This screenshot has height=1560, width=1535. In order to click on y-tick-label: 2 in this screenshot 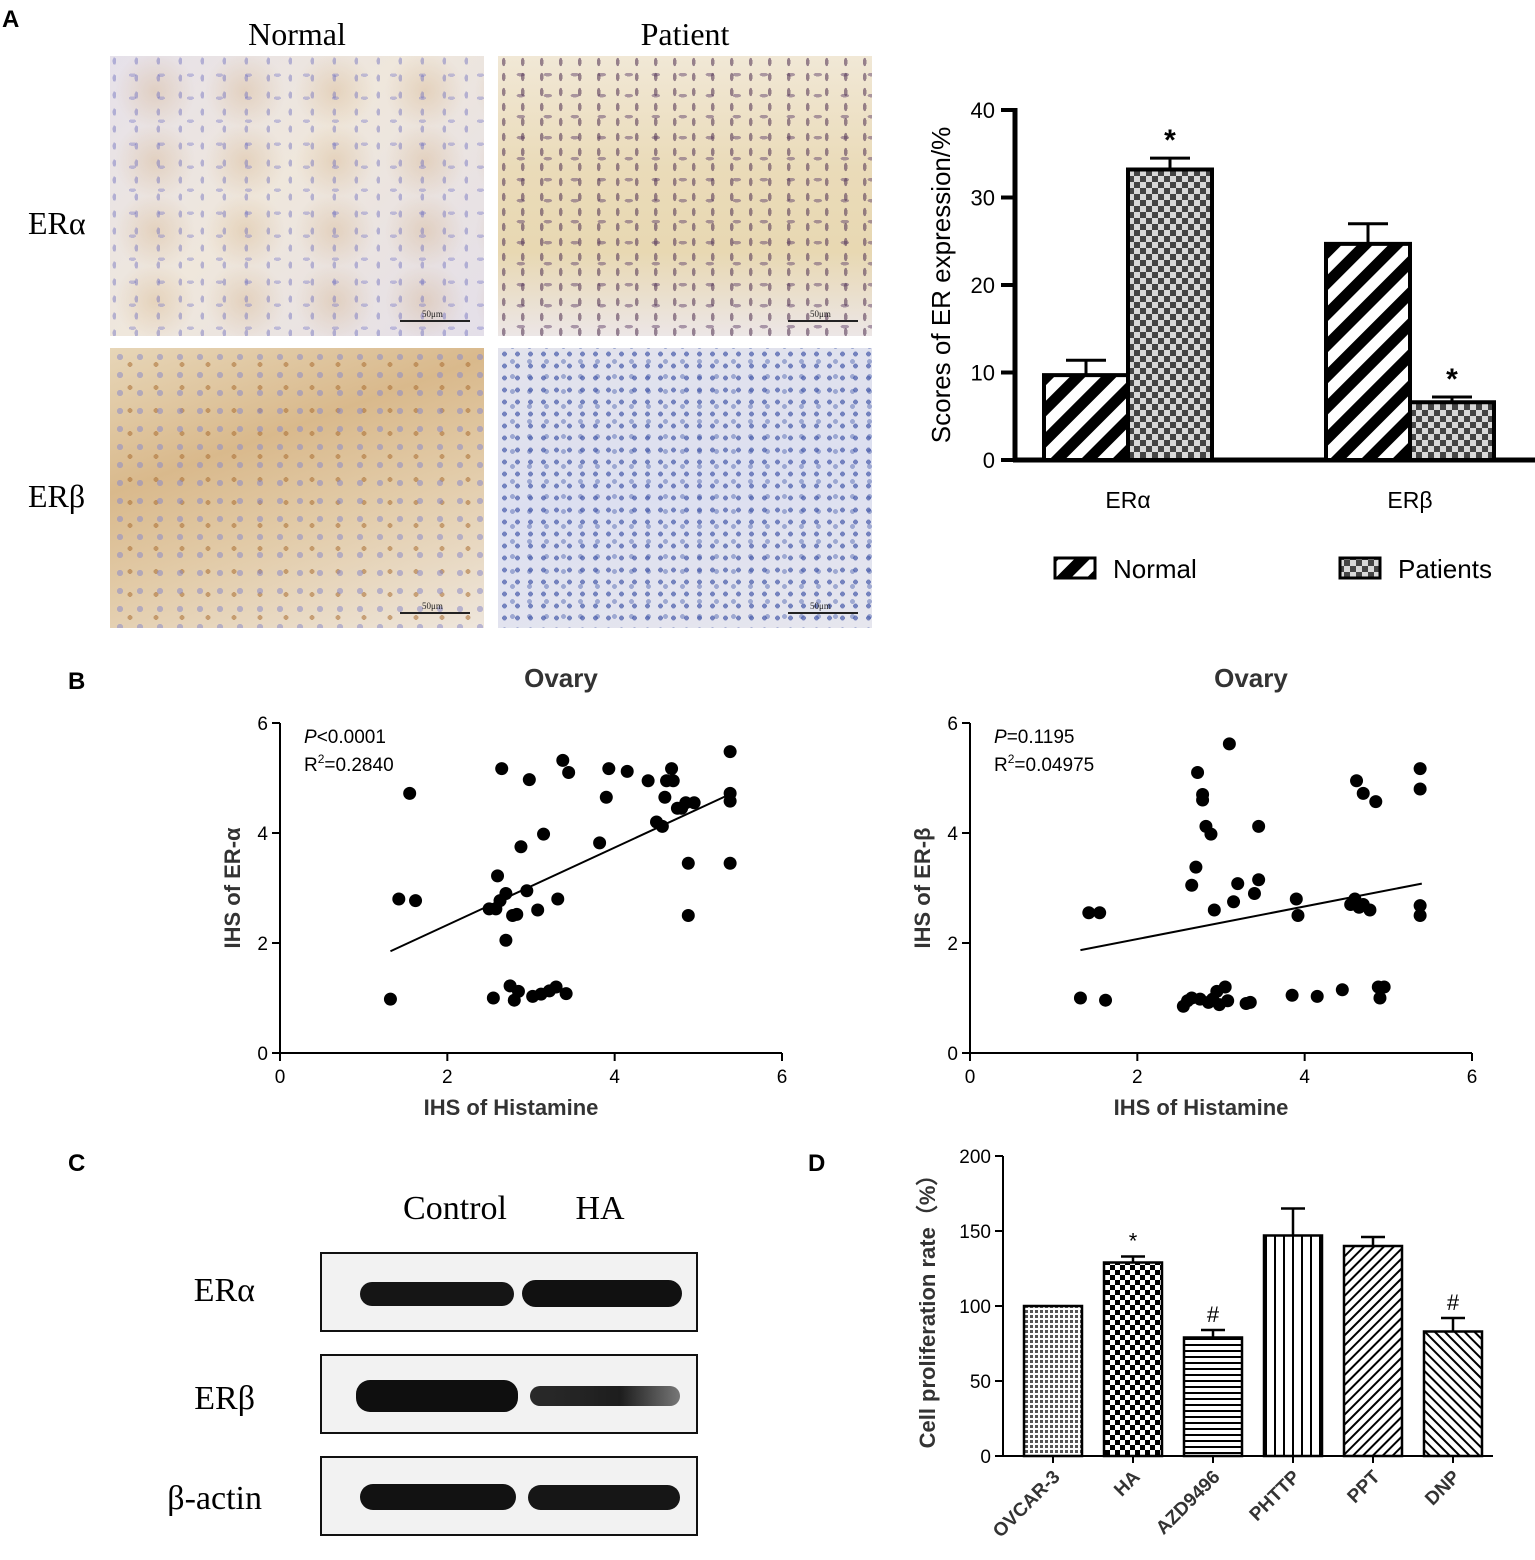, I will do `click(262, 944)`.